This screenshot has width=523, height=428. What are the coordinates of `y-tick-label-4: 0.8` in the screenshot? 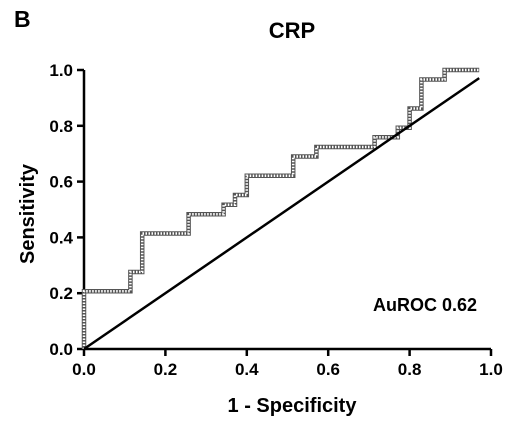 It's located at (61, 126).